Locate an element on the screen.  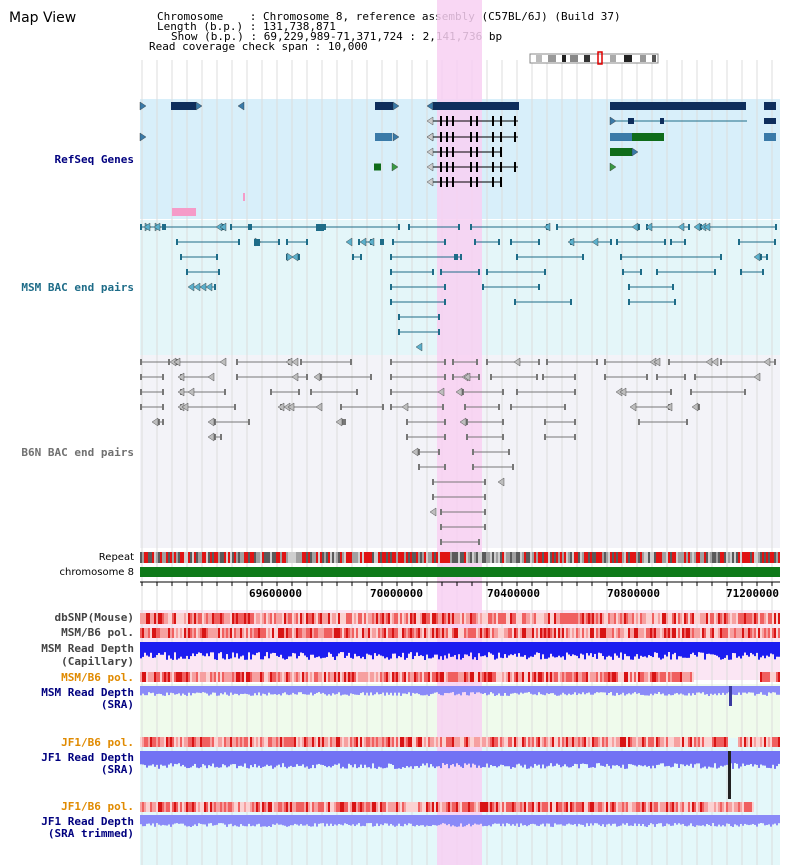
msm-read-depth-capillary-label: MSM Read Depth is located at coordinates (87, 648).